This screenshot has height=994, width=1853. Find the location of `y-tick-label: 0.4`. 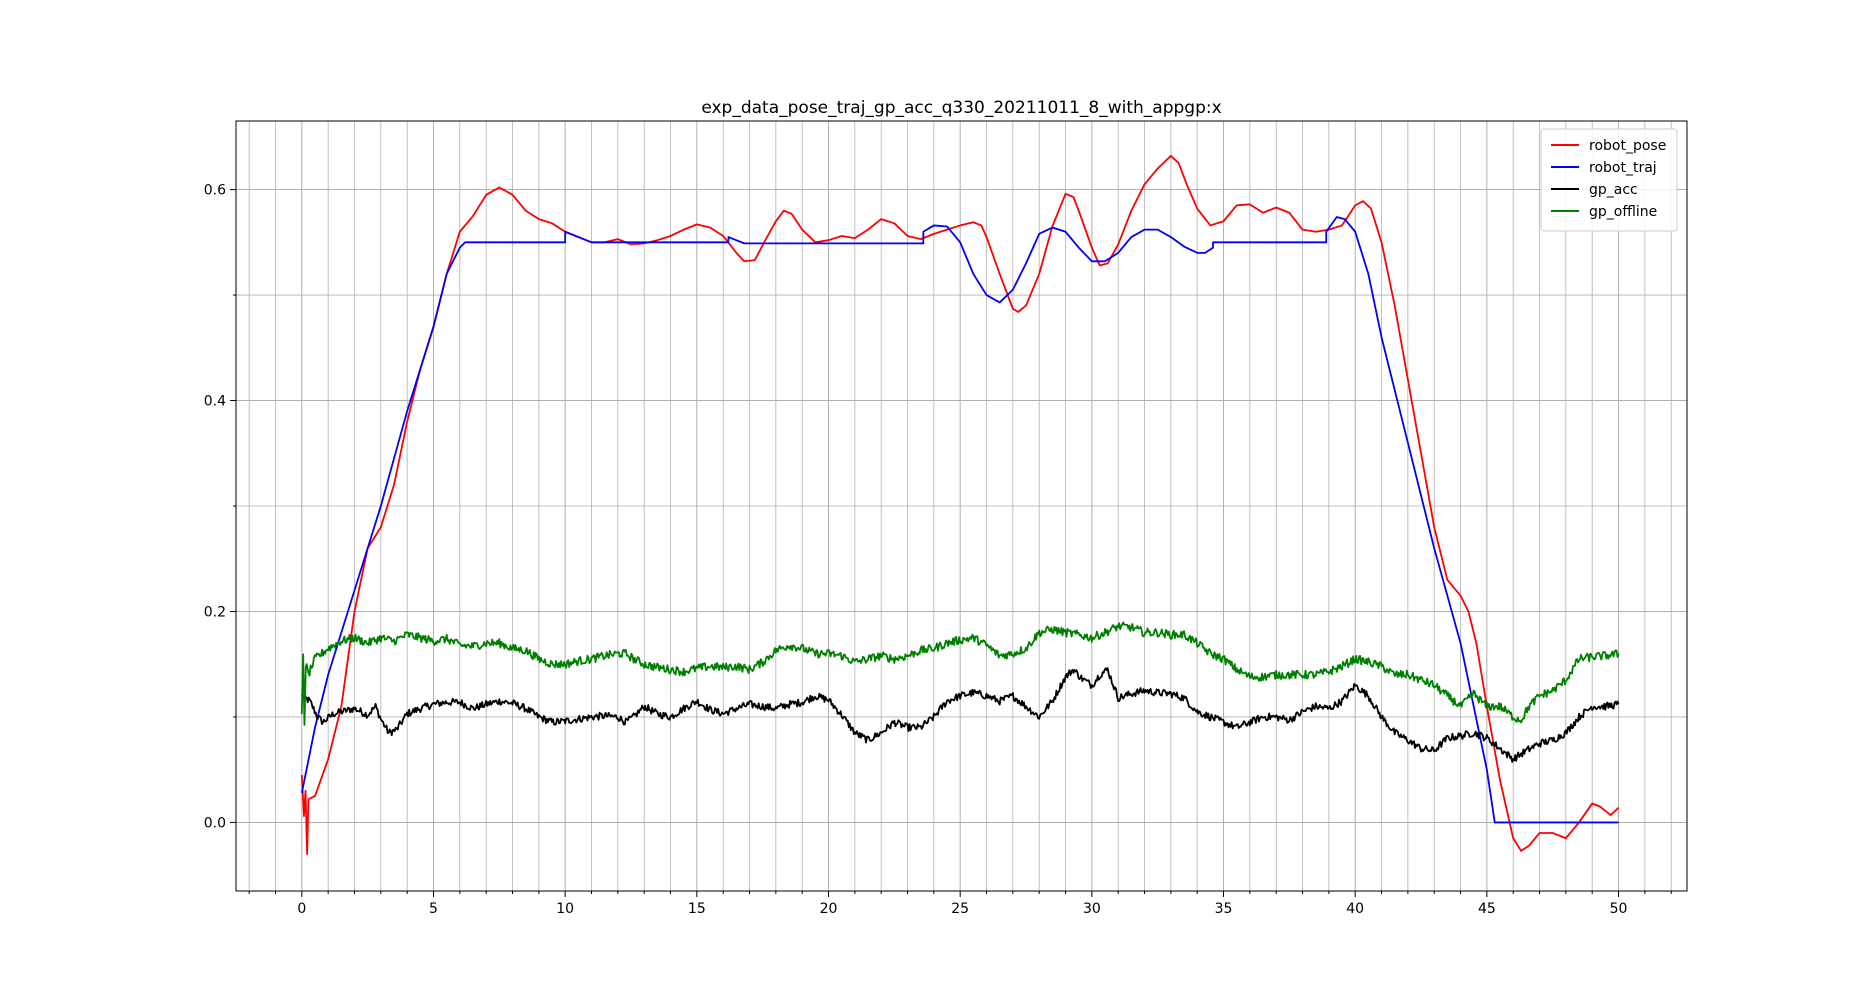

y-tick-label: 0.4 is located at coordinates (215, 402).